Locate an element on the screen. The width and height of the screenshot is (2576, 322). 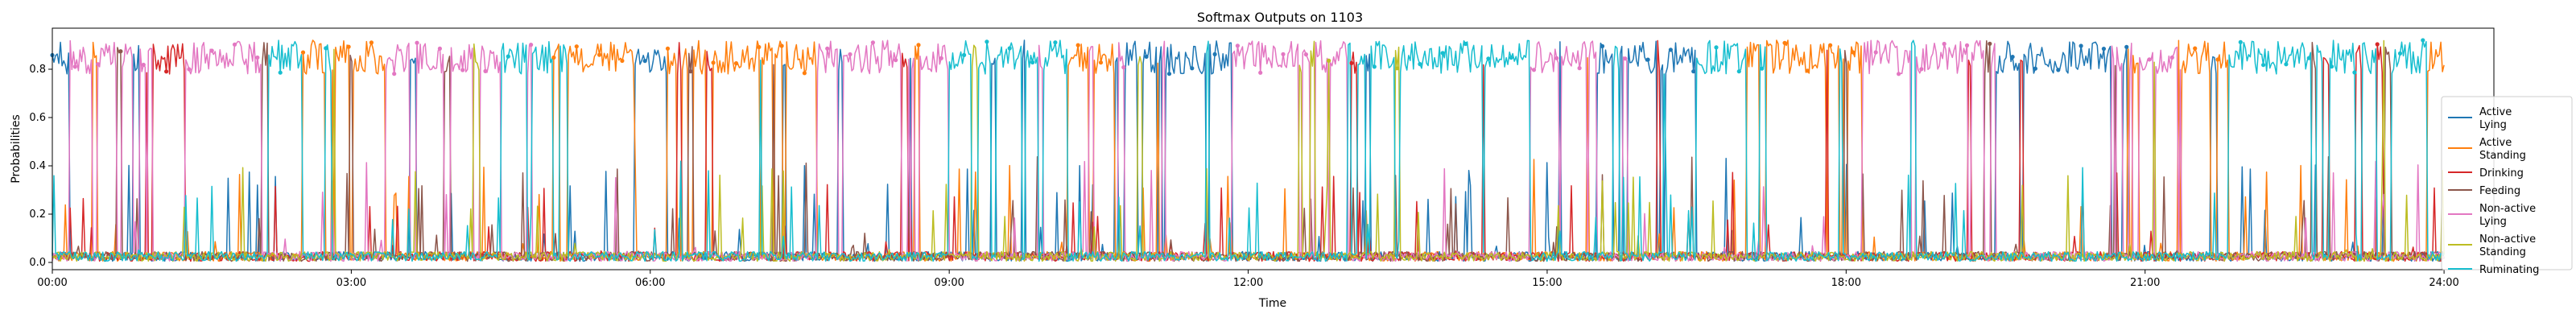
x-tick-label: 09:00 is located at coordinates (949, 283).